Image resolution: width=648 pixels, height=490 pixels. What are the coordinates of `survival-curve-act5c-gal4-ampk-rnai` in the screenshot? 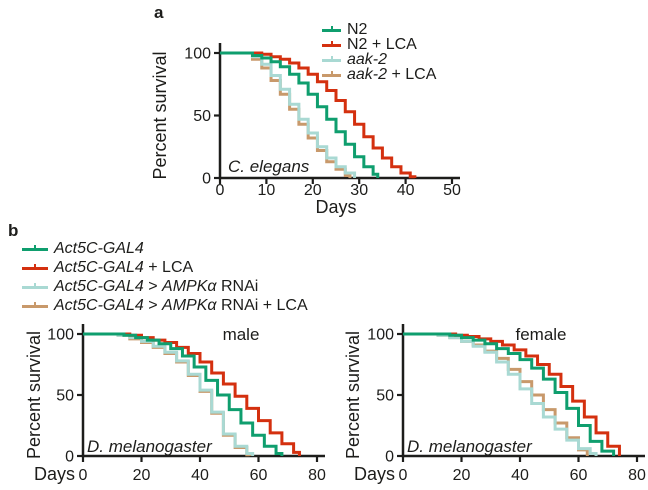 It's located at (169, 394).